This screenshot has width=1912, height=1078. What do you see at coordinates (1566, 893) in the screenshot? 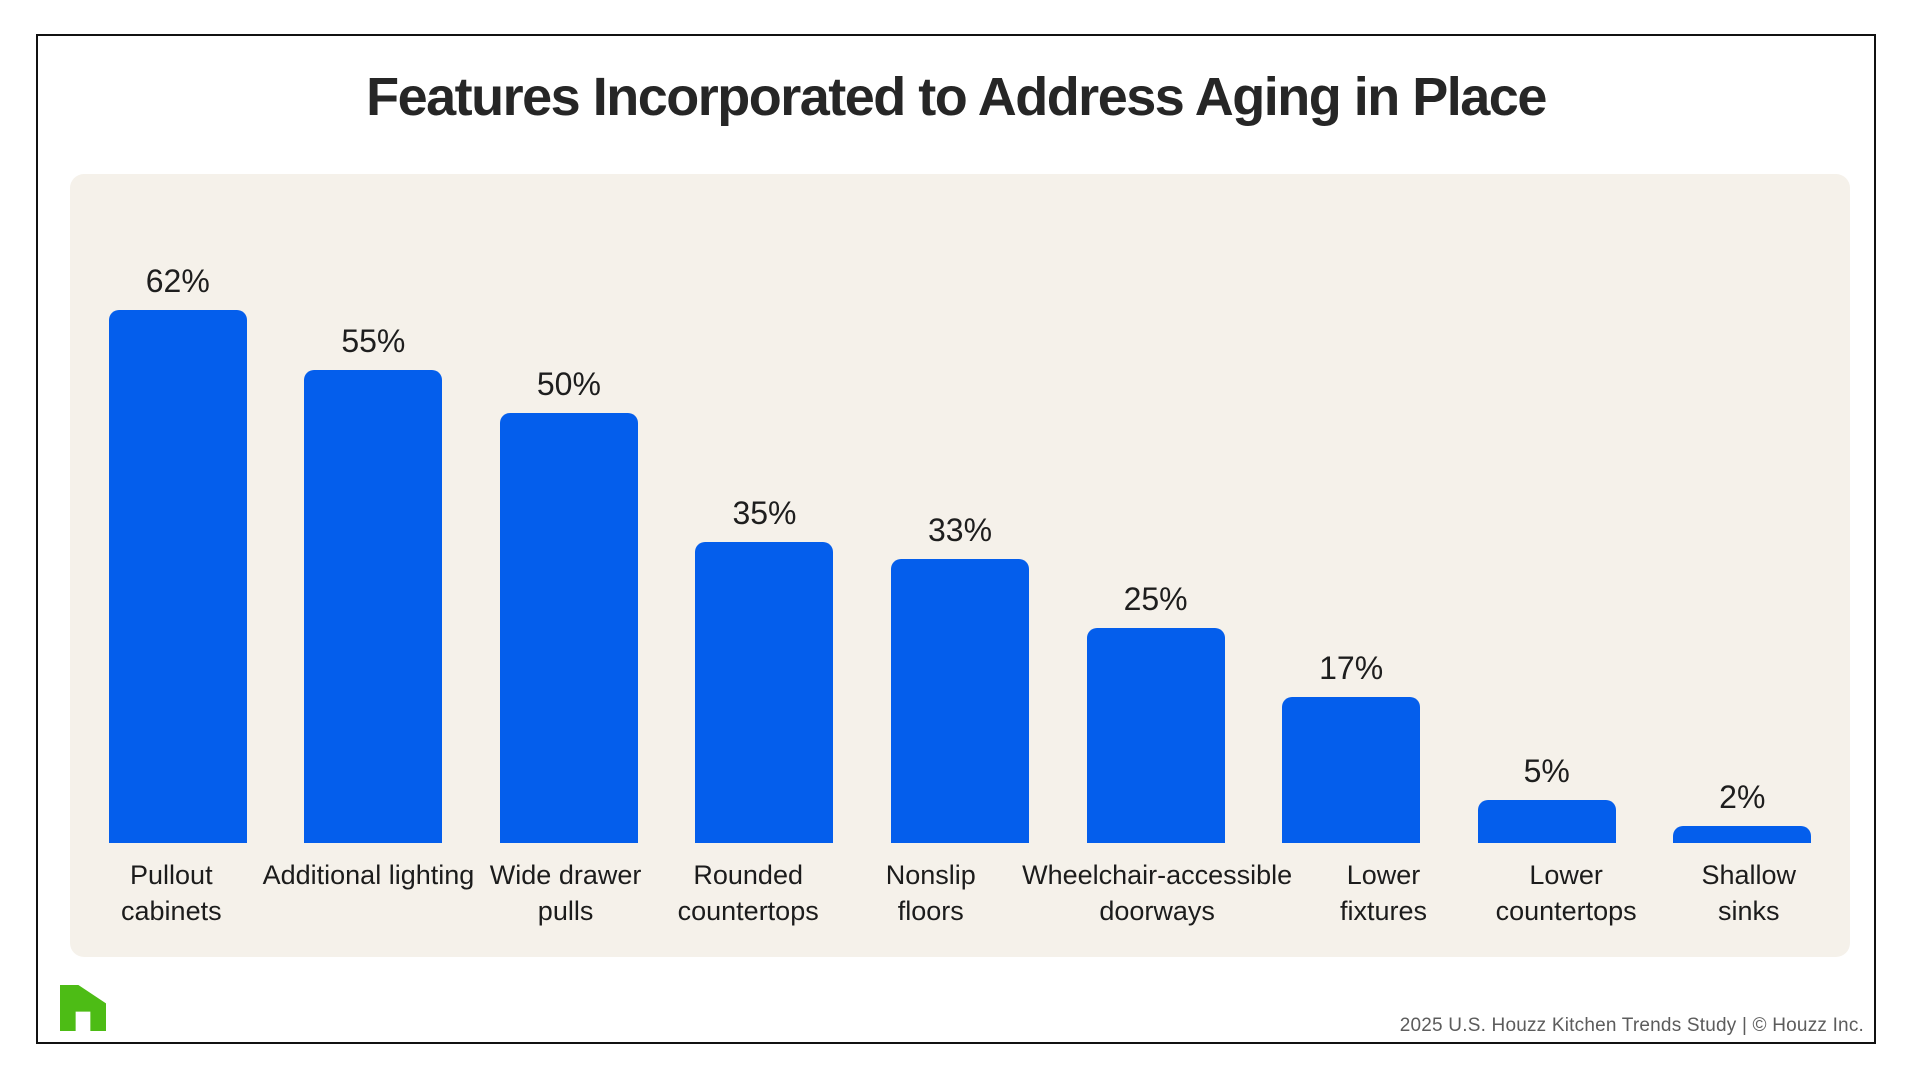
I see `bar-category-label: Lower countertops` at bounding box center [1566, 893].